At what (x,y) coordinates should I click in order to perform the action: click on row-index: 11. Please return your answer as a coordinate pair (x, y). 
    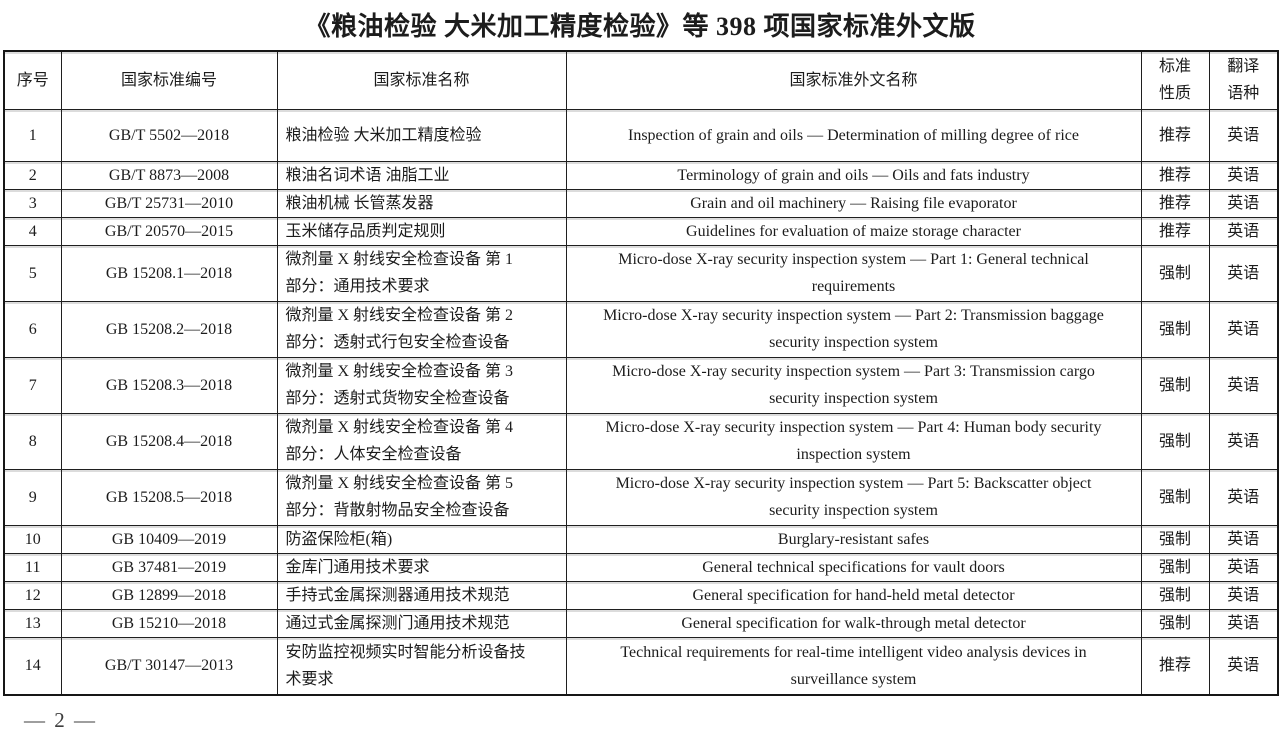
    Looking at the image, I should click on (32, 567).